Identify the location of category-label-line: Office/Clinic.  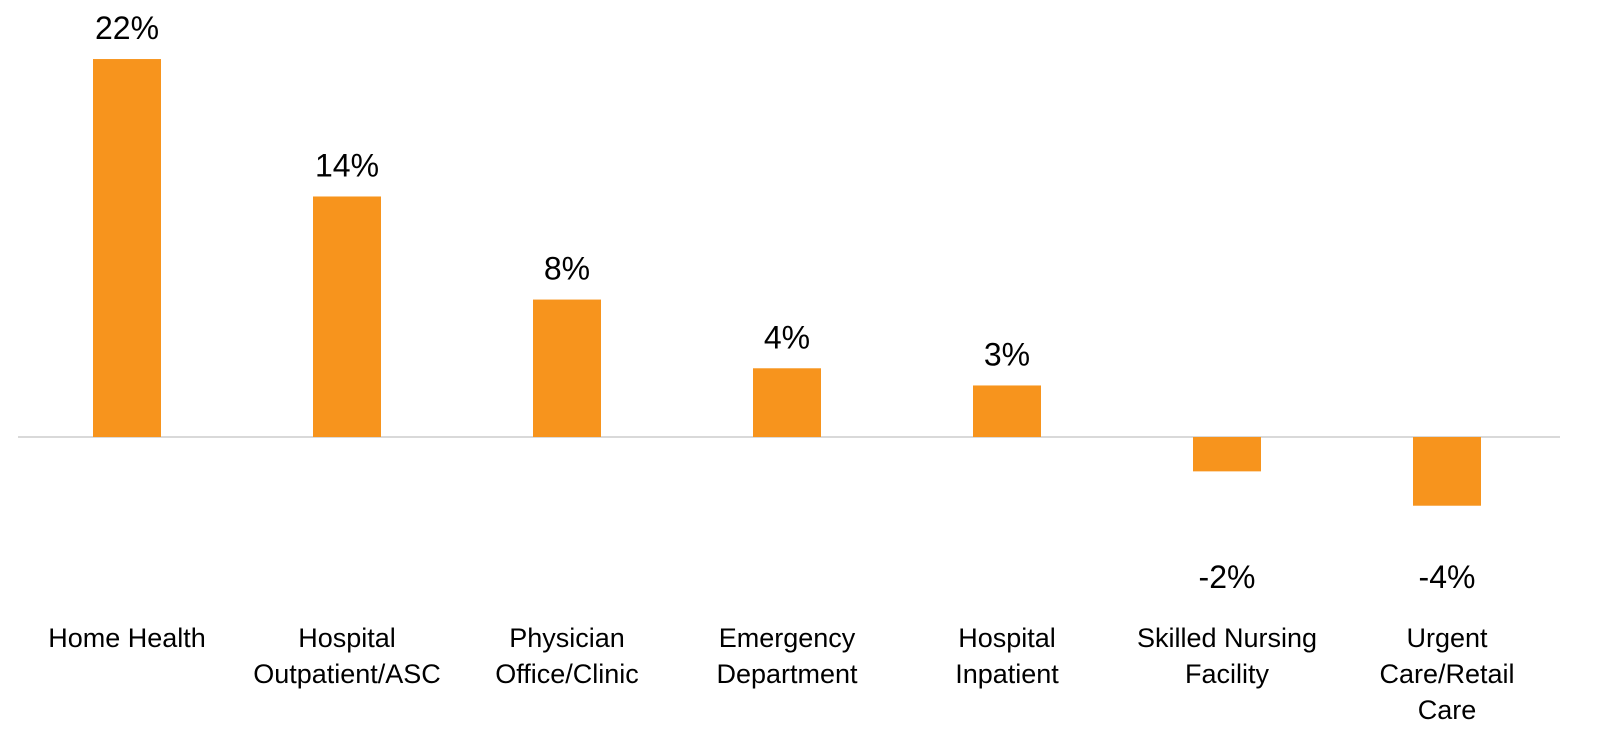
(567, 674).